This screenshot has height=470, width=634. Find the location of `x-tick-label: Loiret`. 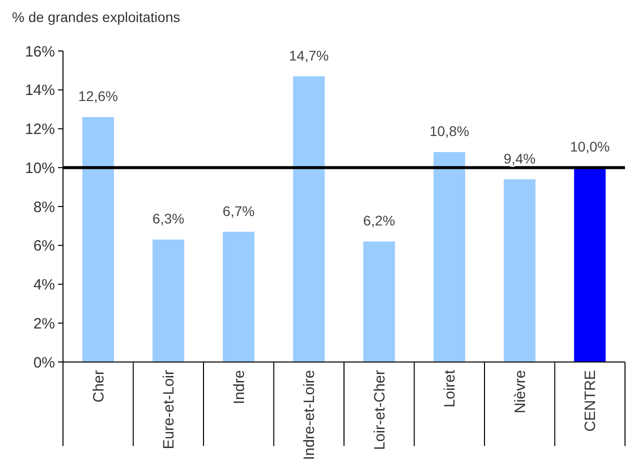

x-tick-label: Loiret is located at coordinates (450, 388).